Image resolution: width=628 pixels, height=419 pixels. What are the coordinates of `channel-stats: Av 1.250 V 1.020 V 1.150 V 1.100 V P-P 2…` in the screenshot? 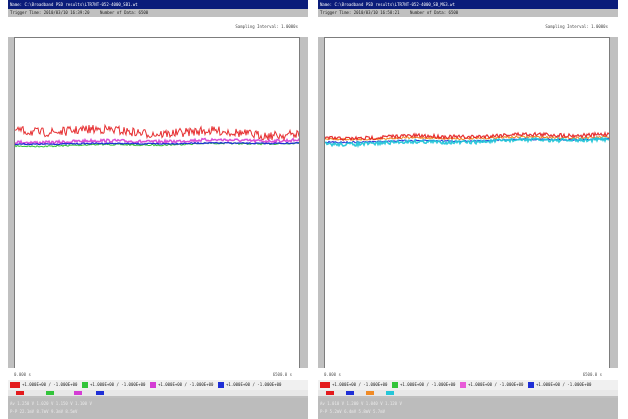 It's located at (158, 408).